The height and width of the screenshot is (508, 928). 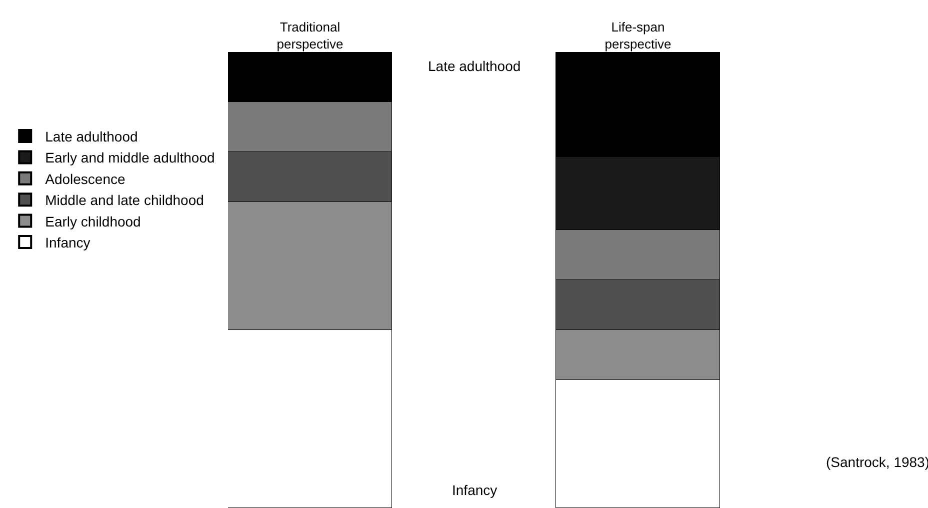 I want to click on legend-label: Adolescence, so click(x=85, y=178).